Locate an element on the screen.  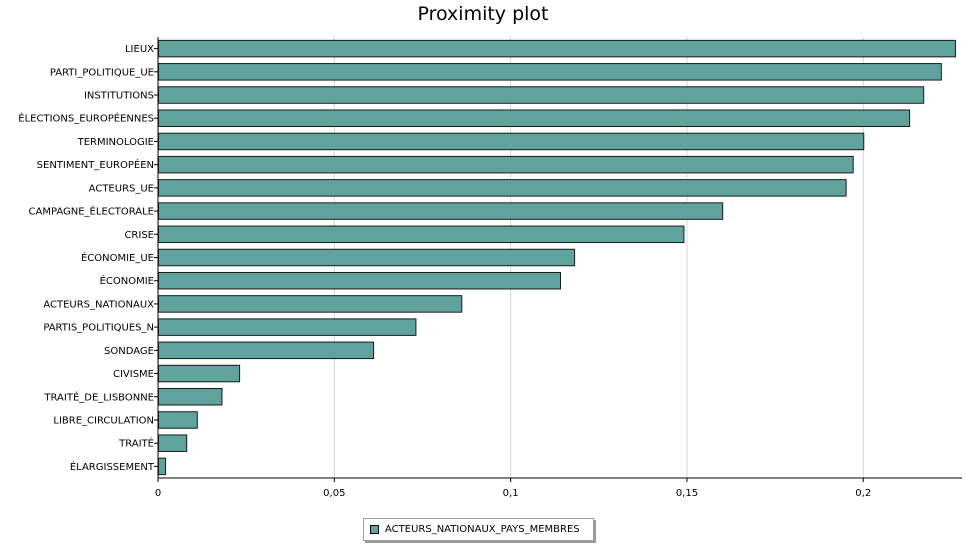
x-tick-label: 0,05 is located at coordinates (334, 493).